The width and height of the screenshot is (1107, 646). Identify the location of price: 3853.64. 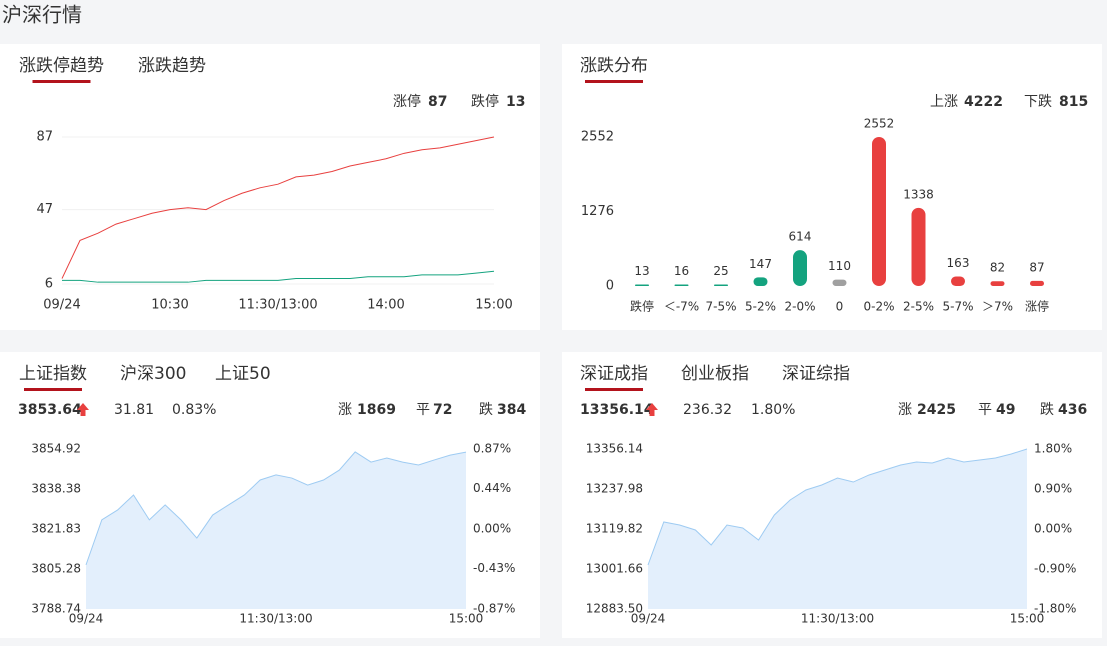
(50, 410).